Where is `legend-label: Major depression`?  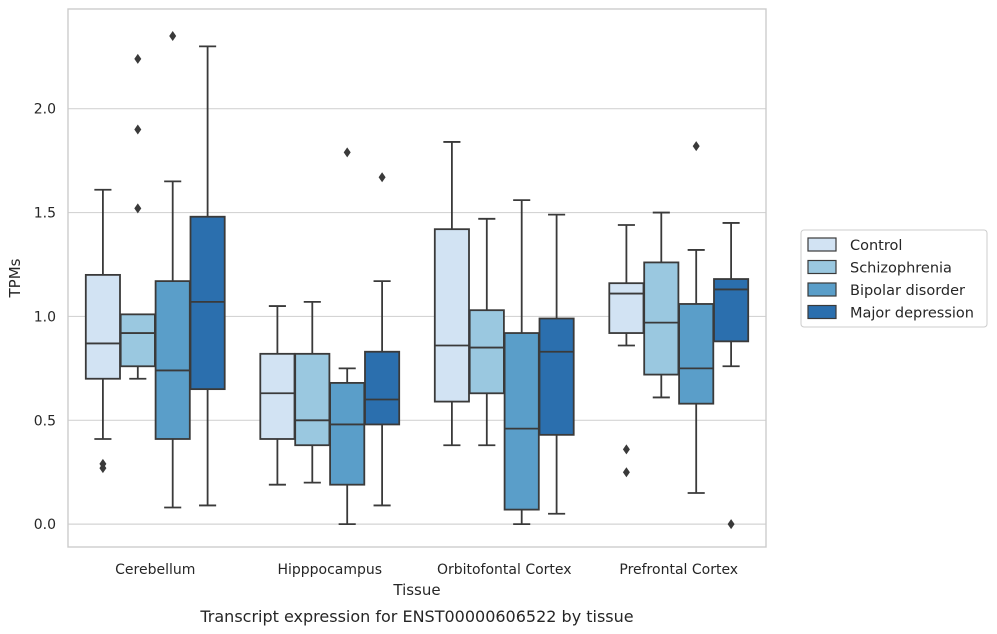
legend-label: Major depression is located at coordinates (912, 314).